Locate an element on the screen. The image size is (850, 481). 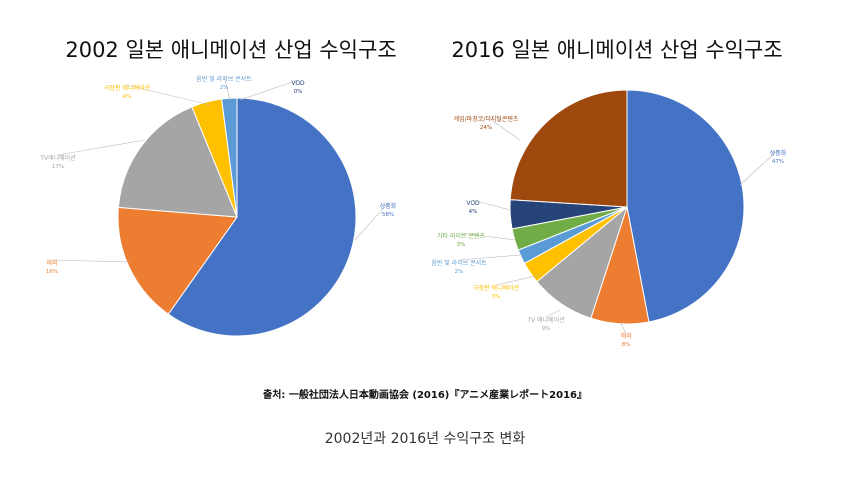
slice-percent: 24% is located at coordinates (486, 128).